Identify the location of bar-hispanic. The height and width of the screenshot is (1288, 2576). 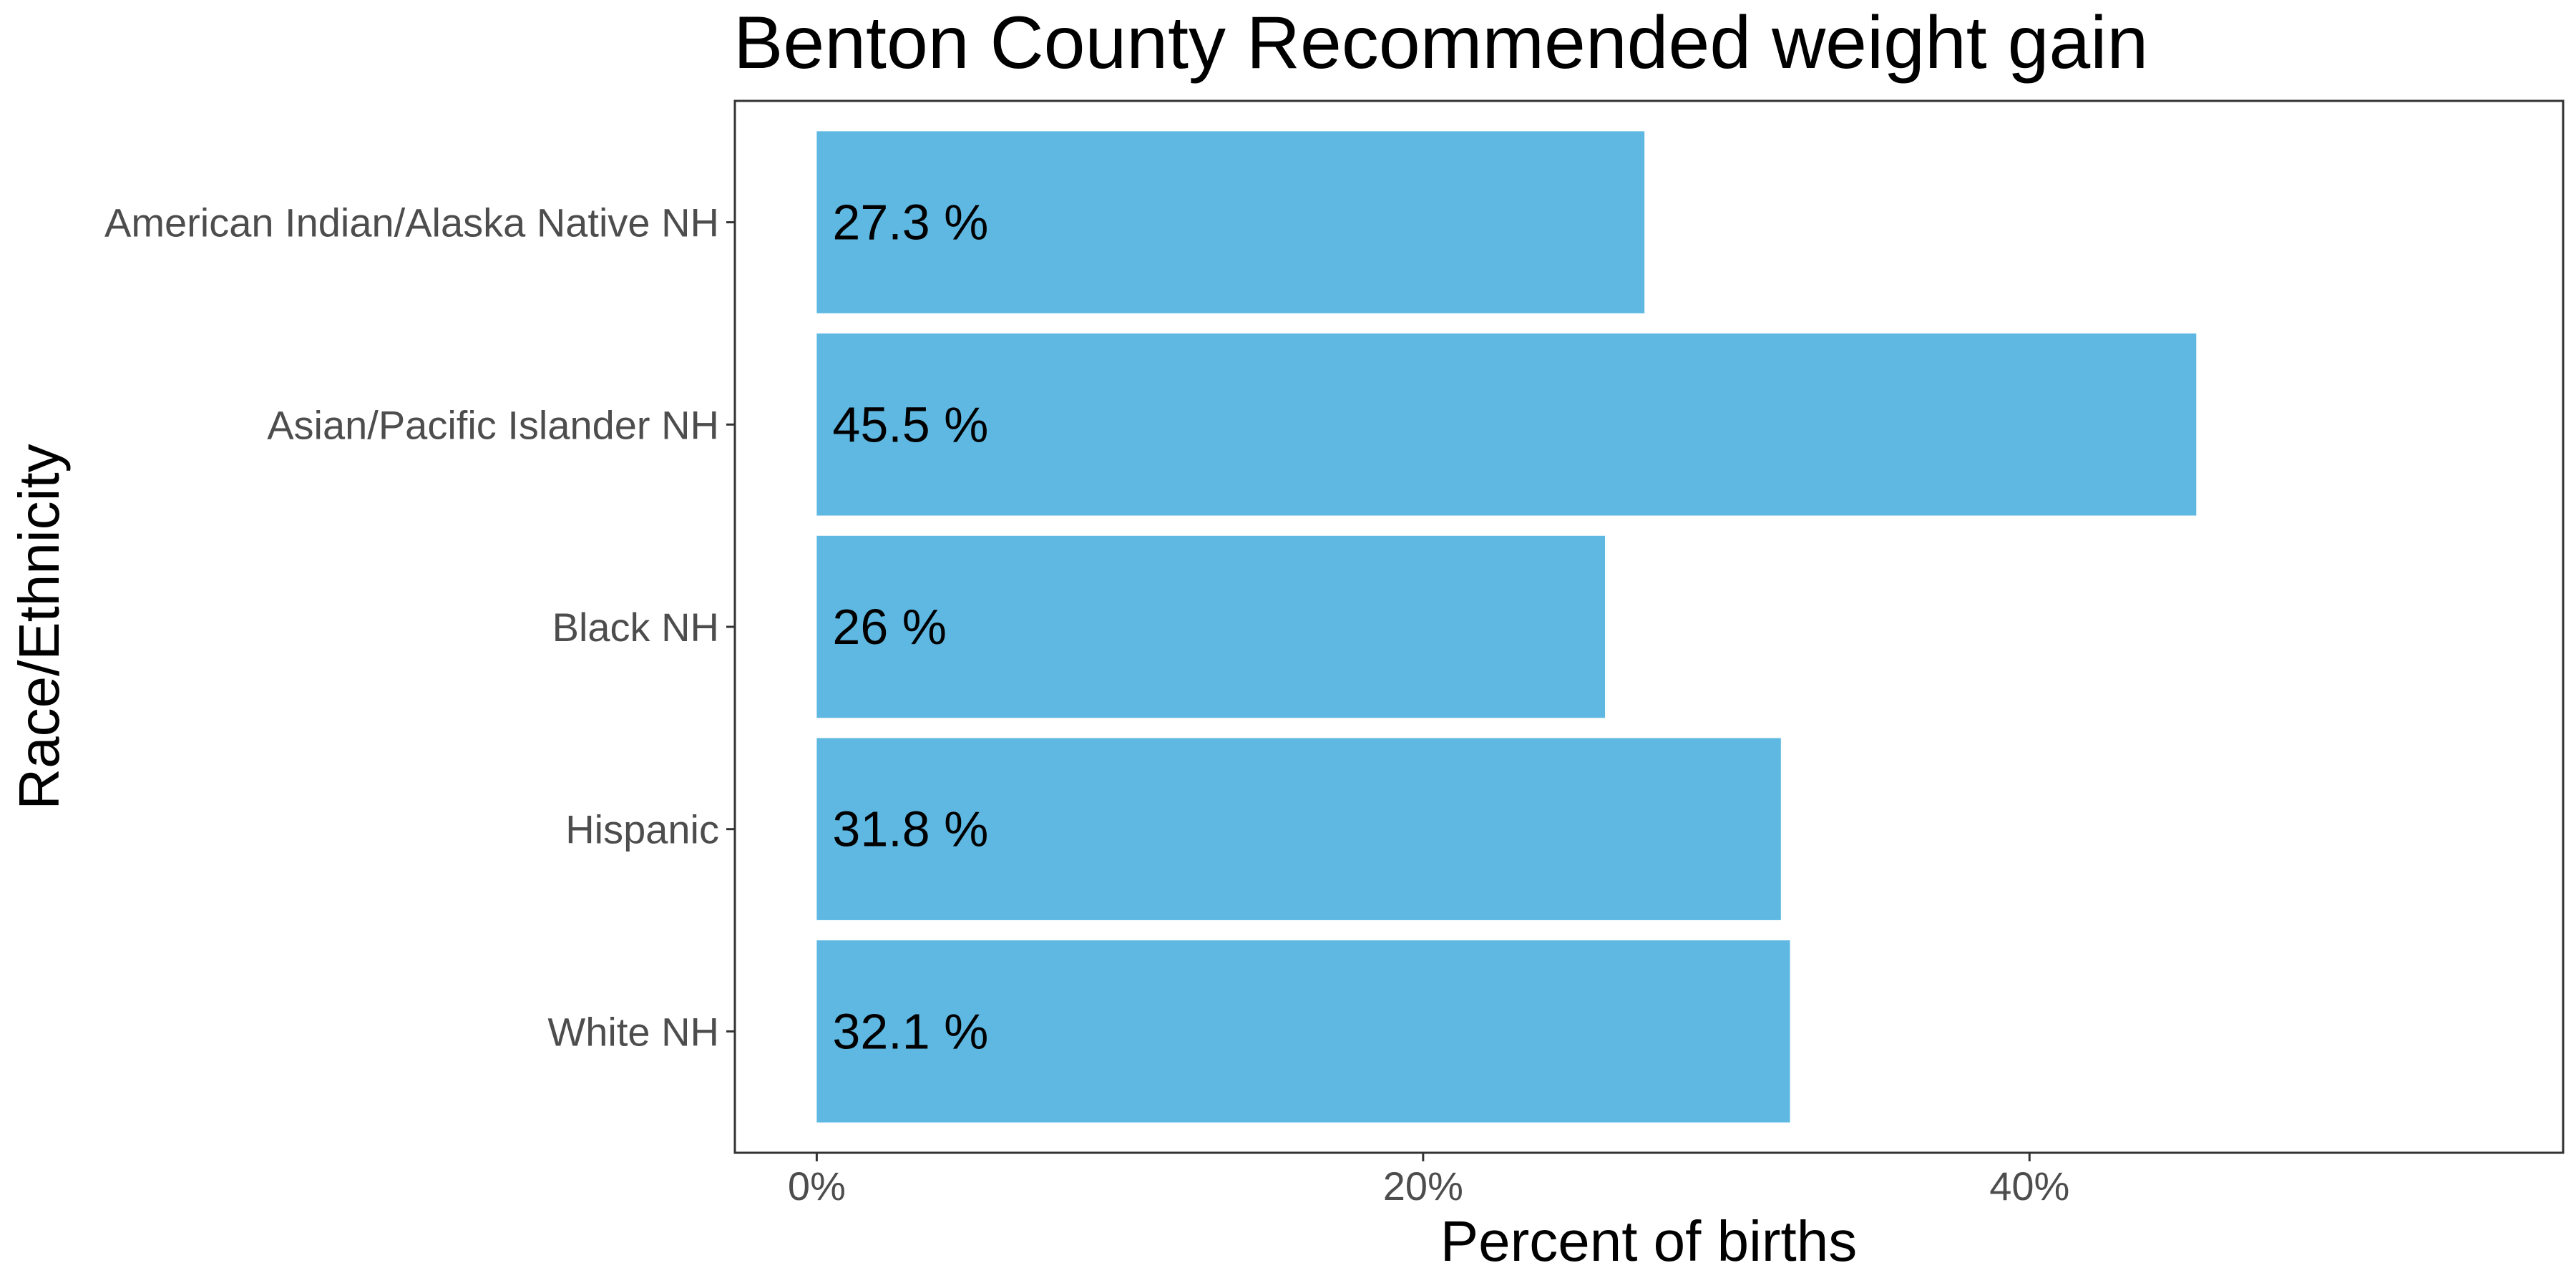
(1298, 829).